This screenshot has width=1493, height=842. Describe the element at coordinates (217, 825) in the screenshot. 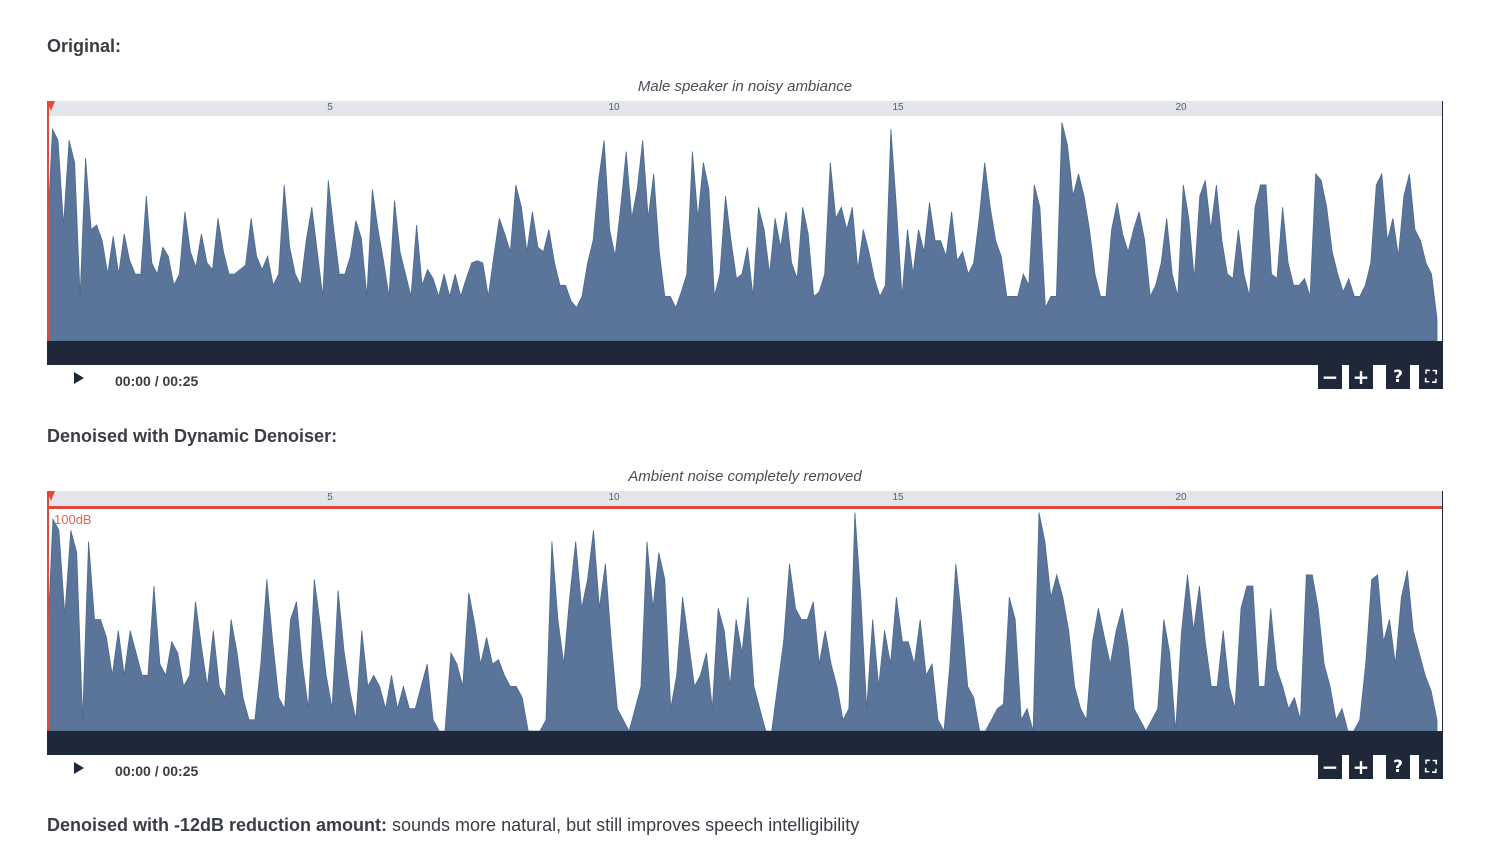

I see `footer-bold: Denoised with -12dB reduction amount:` at that location.